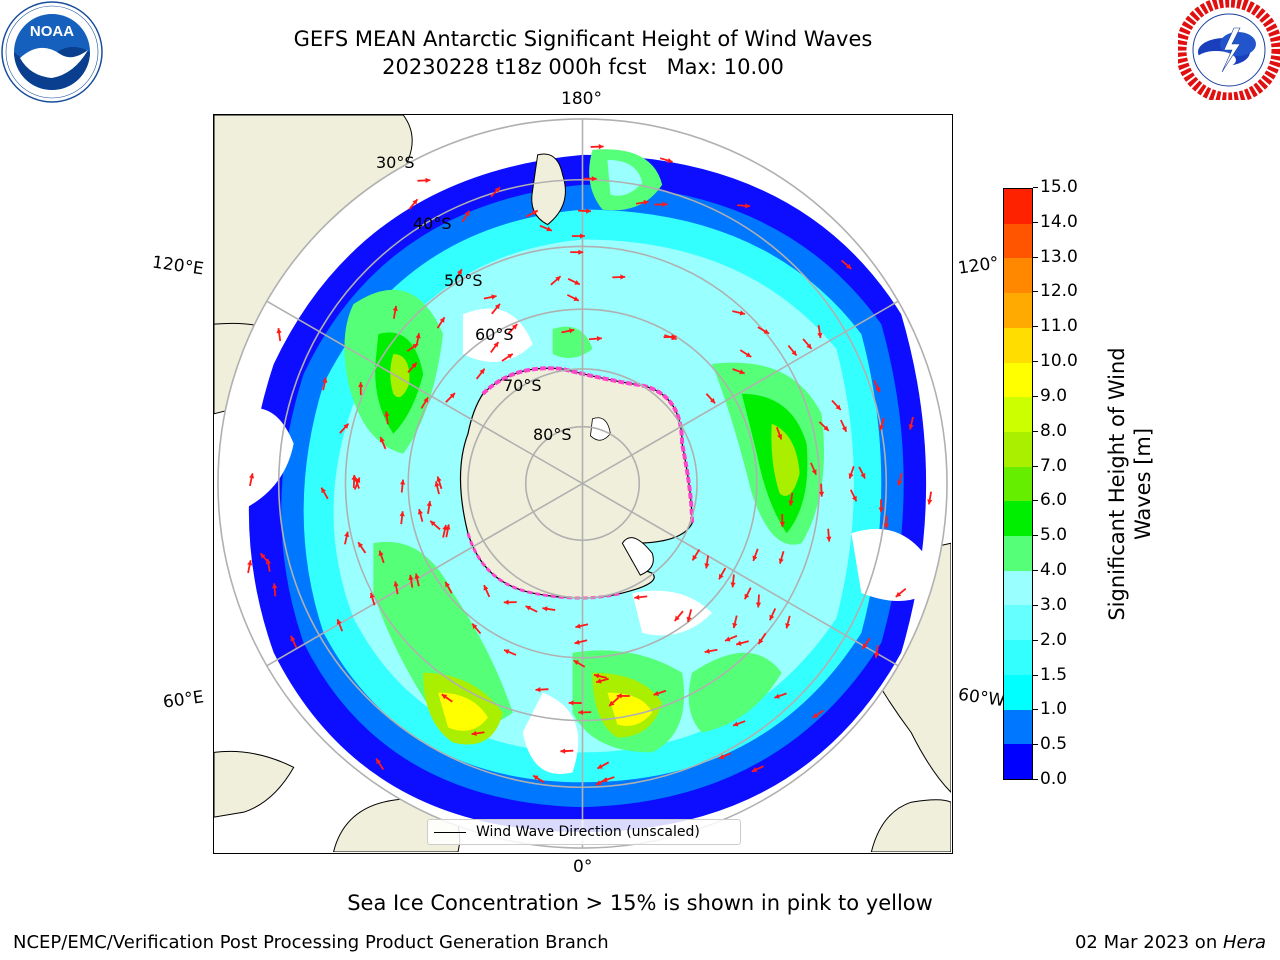 Image resolution: width=1280 pixels, height=960 pixels. I want to click on colorbar-label-line1: Significant Height of Wind, so click(1117, 484).